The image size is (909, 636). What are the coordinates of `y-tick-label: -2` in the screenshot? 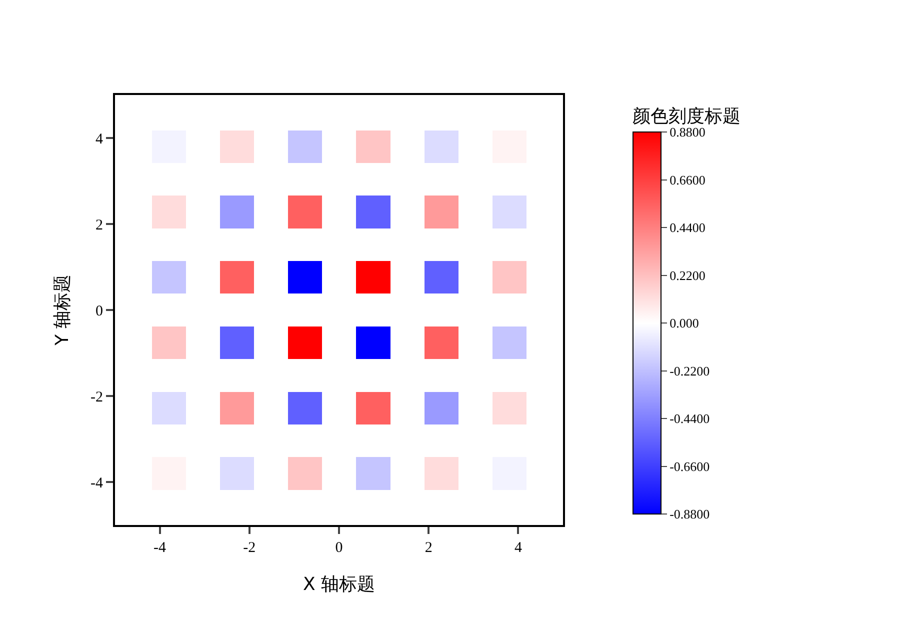 It's located at (96, 397).